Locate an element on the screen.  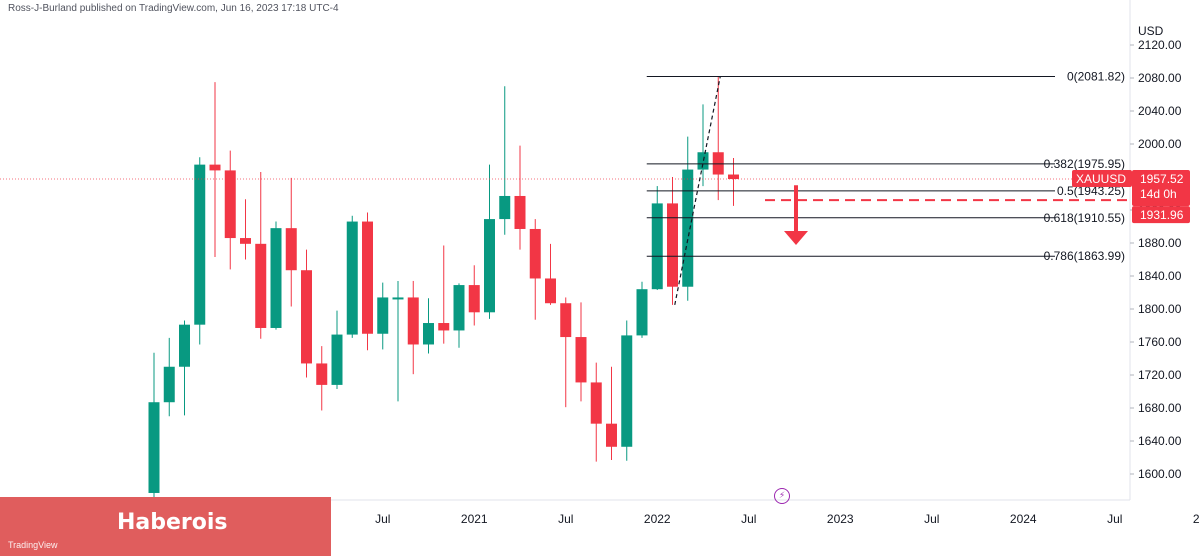
tradingview-logo-icon: TradingView is located at coordinates (33, 545).